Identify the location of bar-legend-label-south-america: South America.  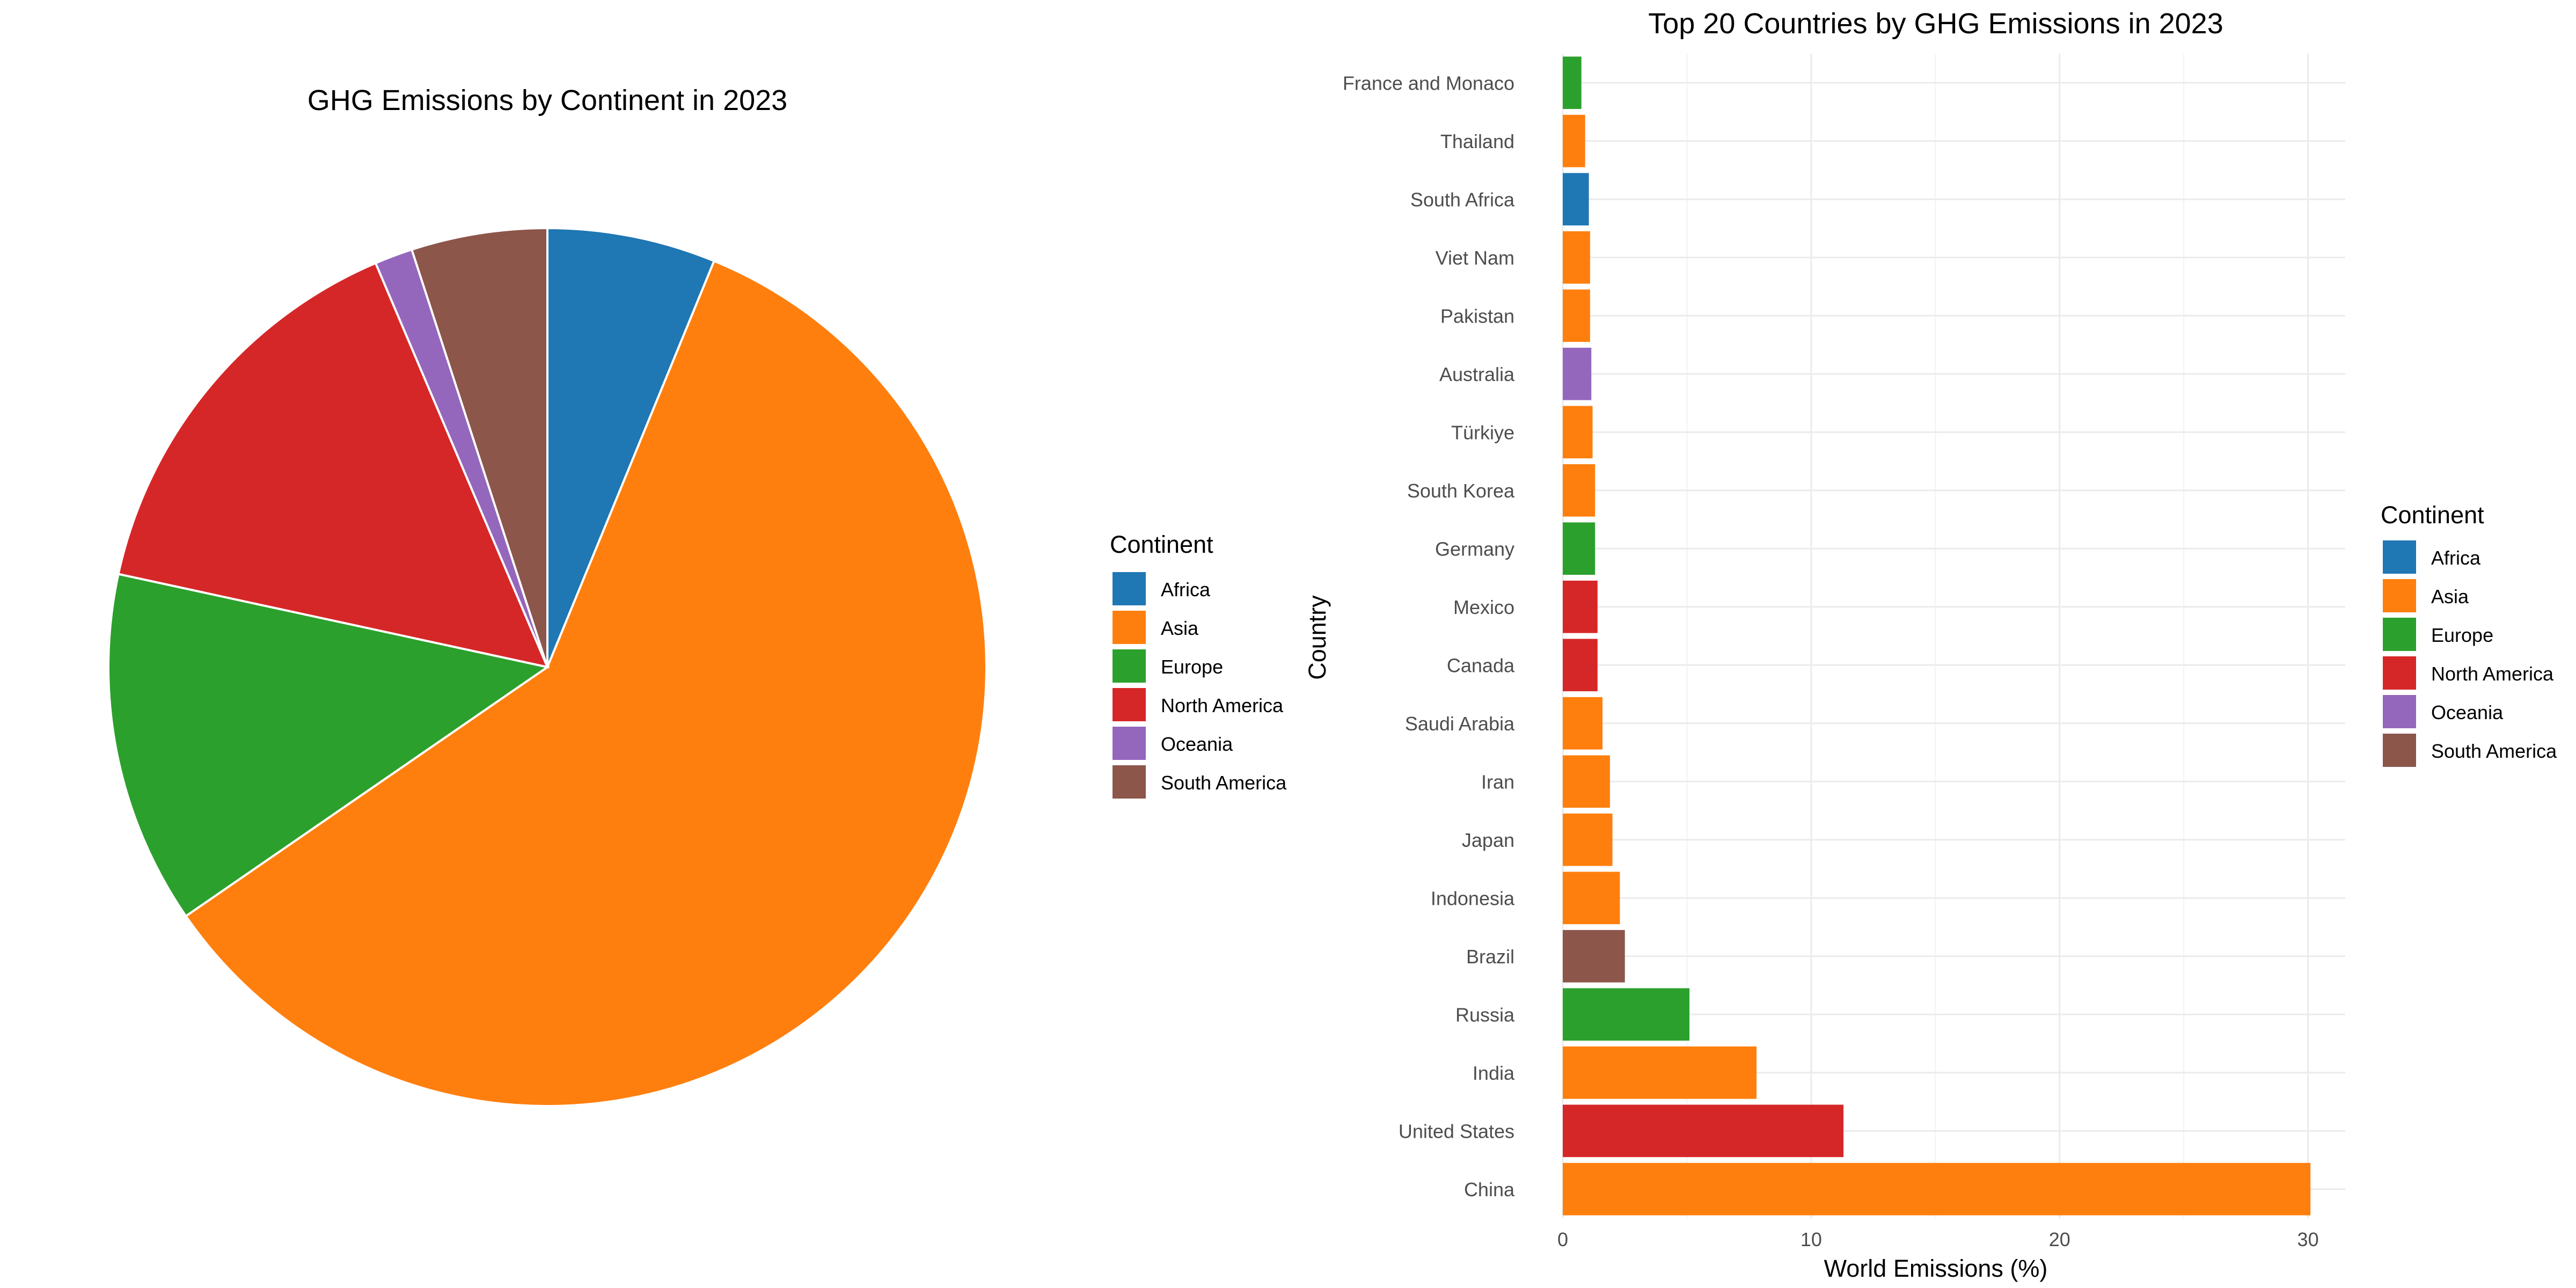
(2494, 751).